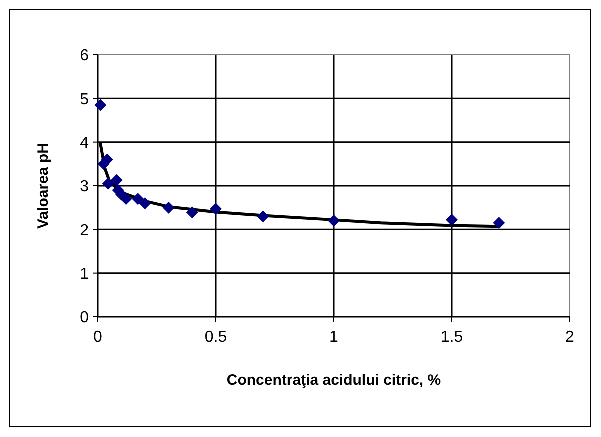 The width and height of the screenshot is (601, 437). Describe the element at coordinates (85, 274) in the screenshot. I see `y-tick-label: 1` at that location.